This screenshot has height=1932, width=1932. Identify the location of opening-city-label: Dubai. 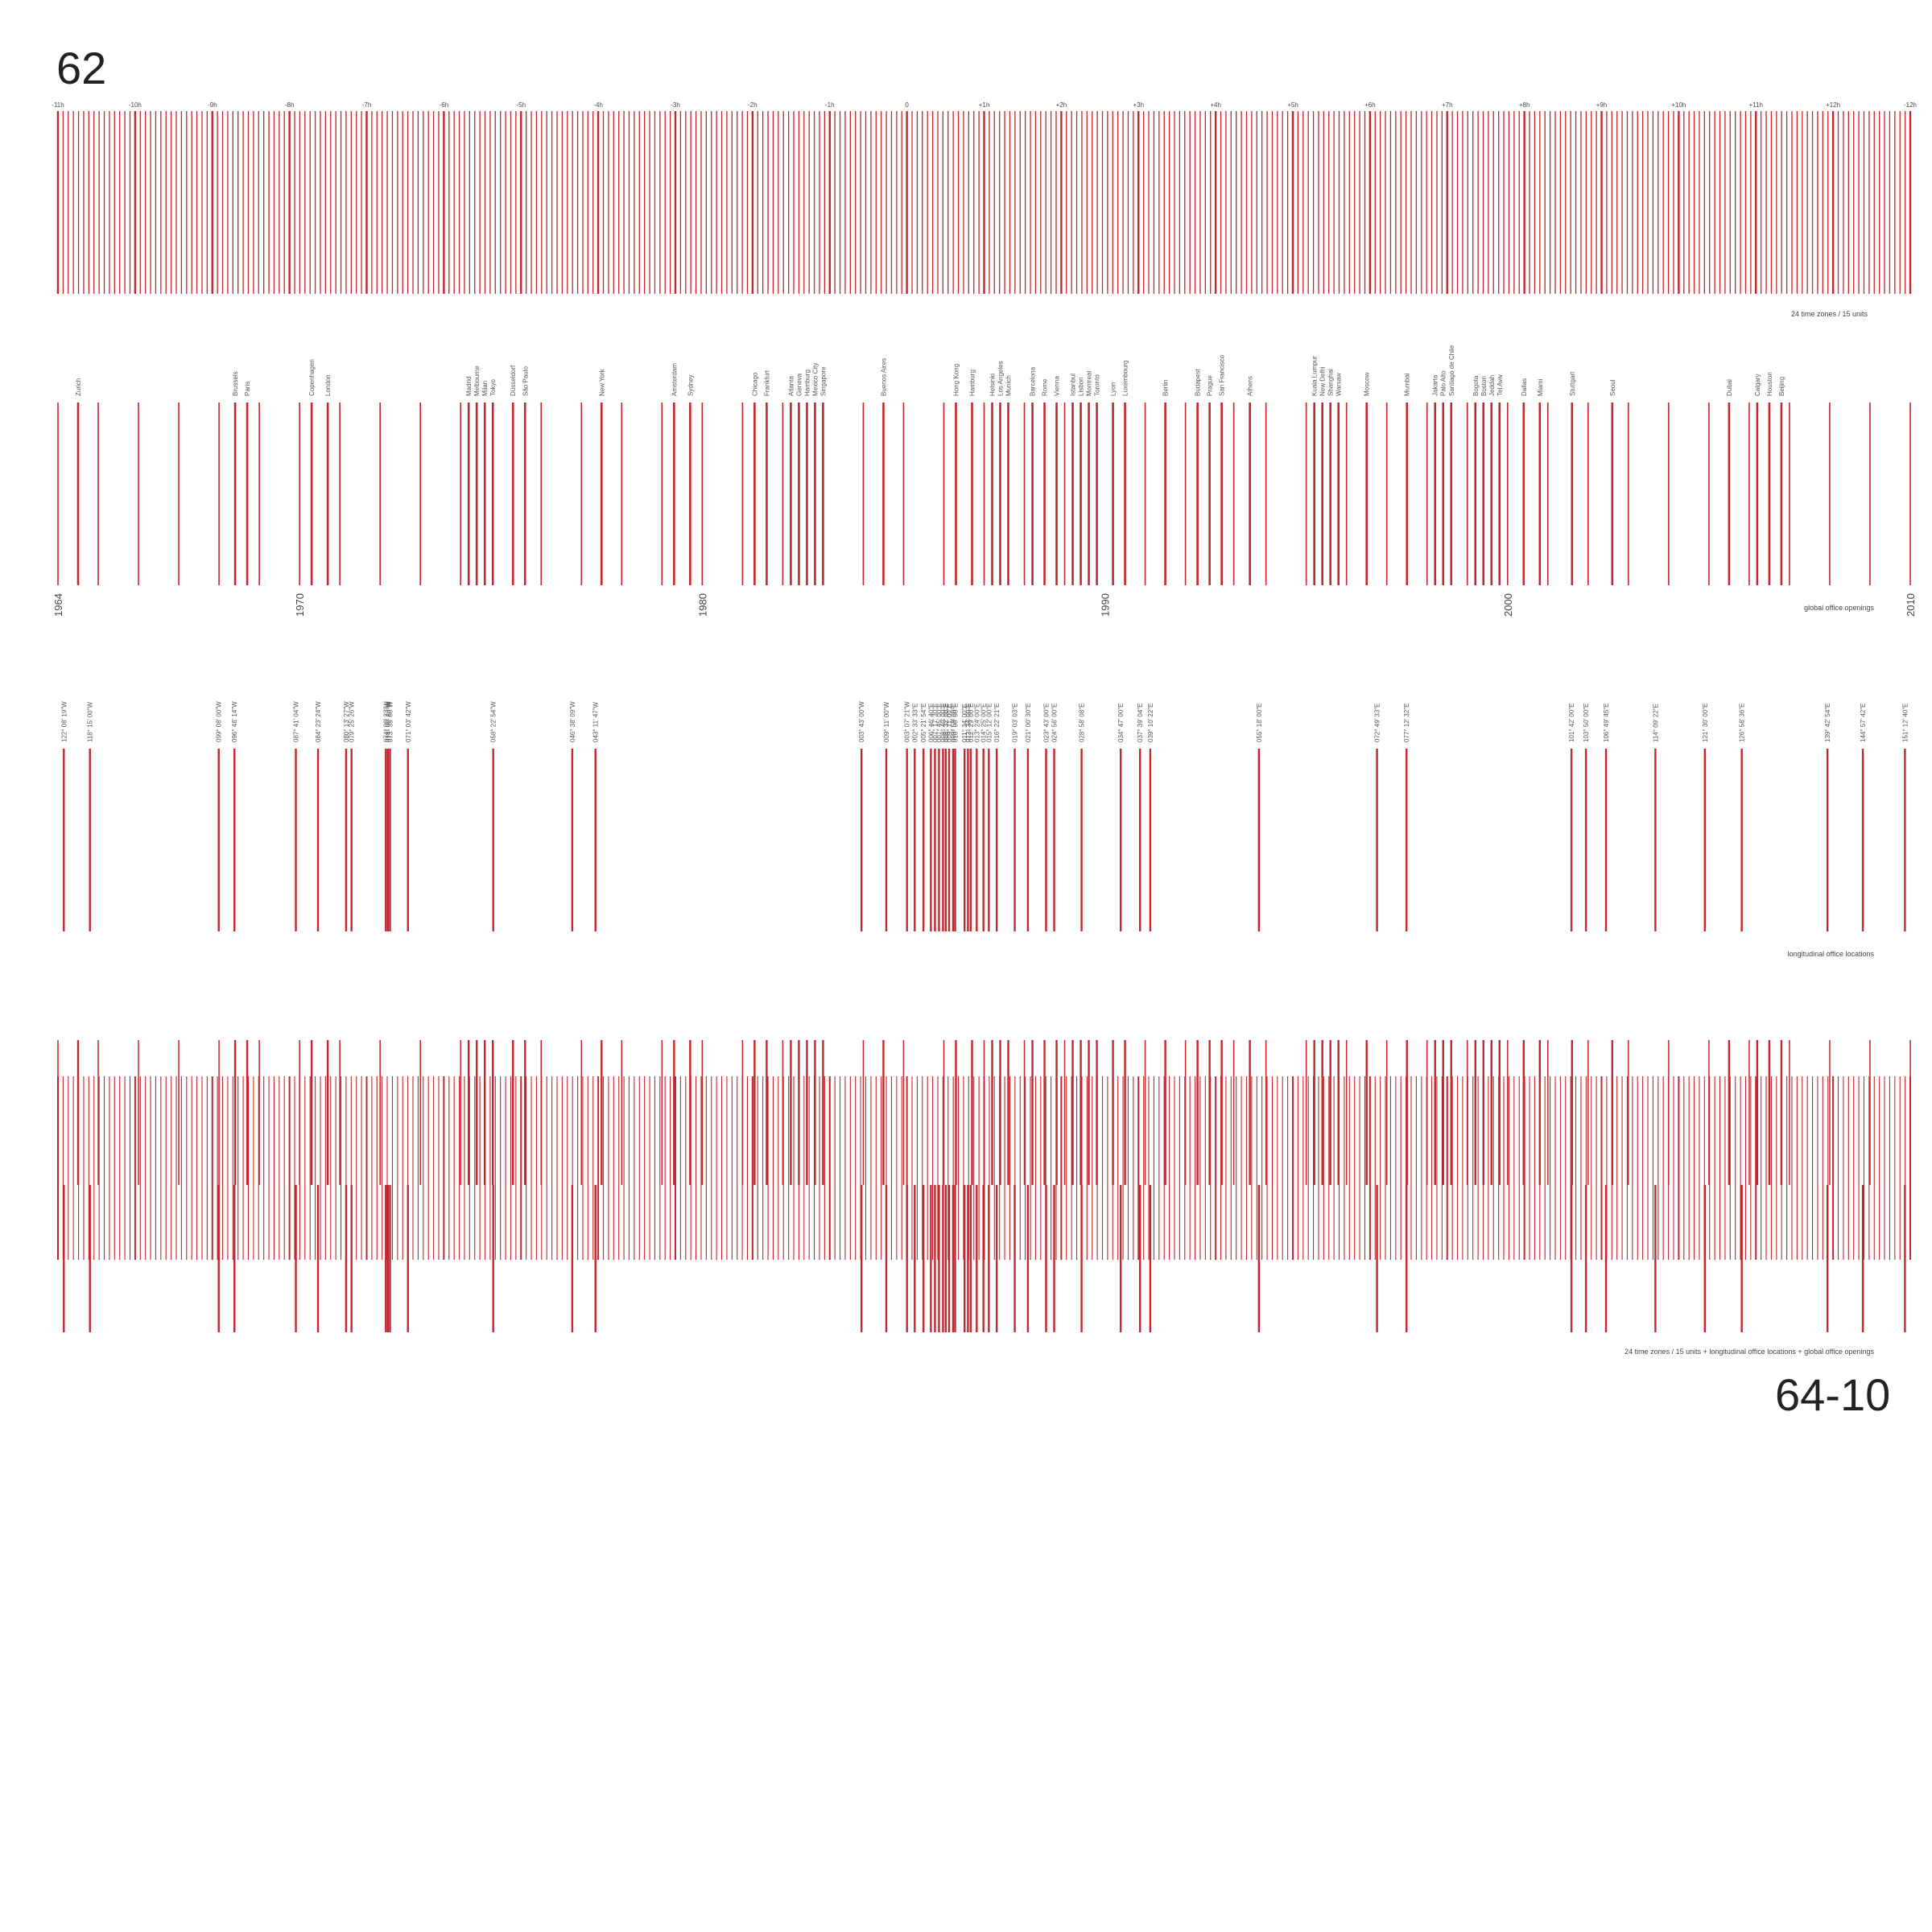
(1729, 387).